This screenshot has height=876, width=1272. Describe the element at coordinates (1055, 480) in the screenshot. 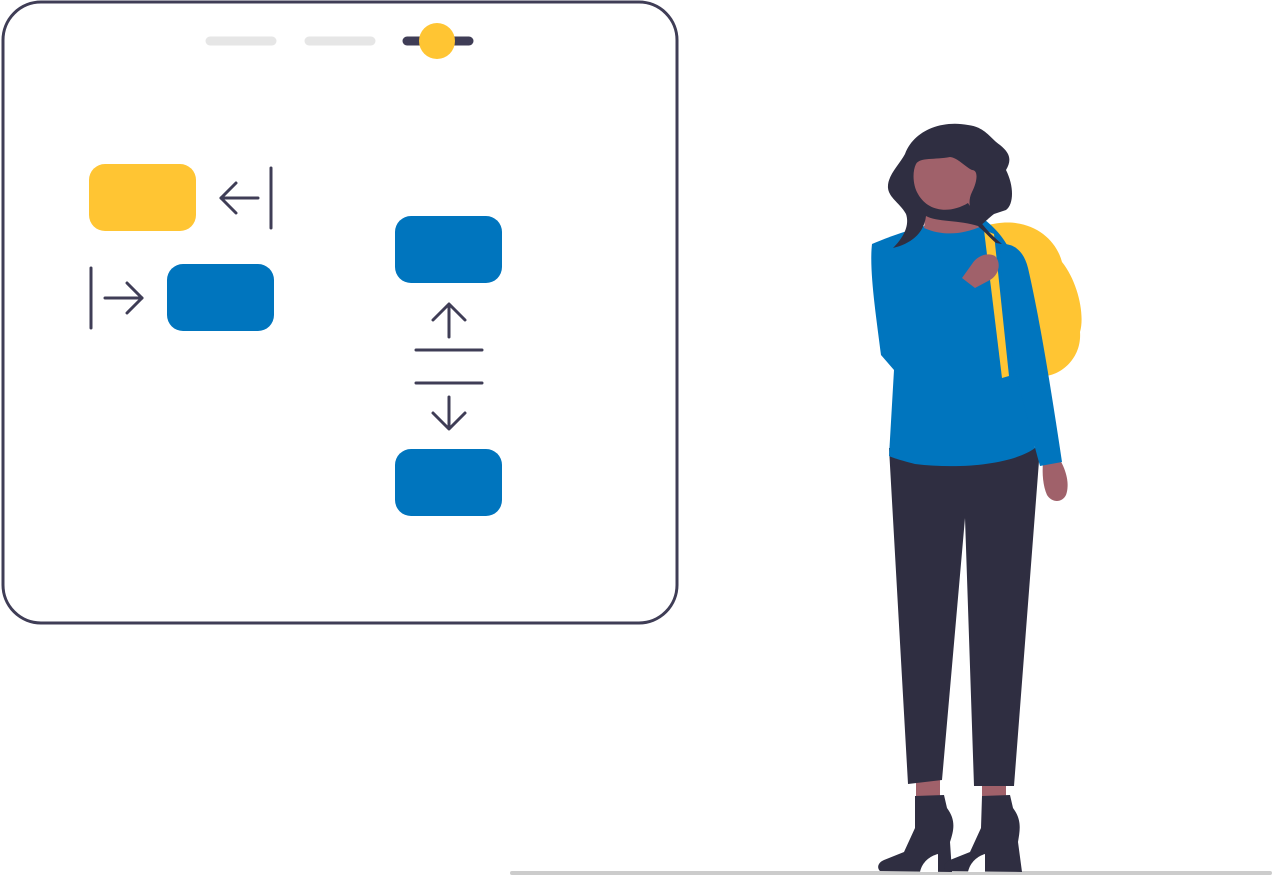

I see `right-hand` at that location.